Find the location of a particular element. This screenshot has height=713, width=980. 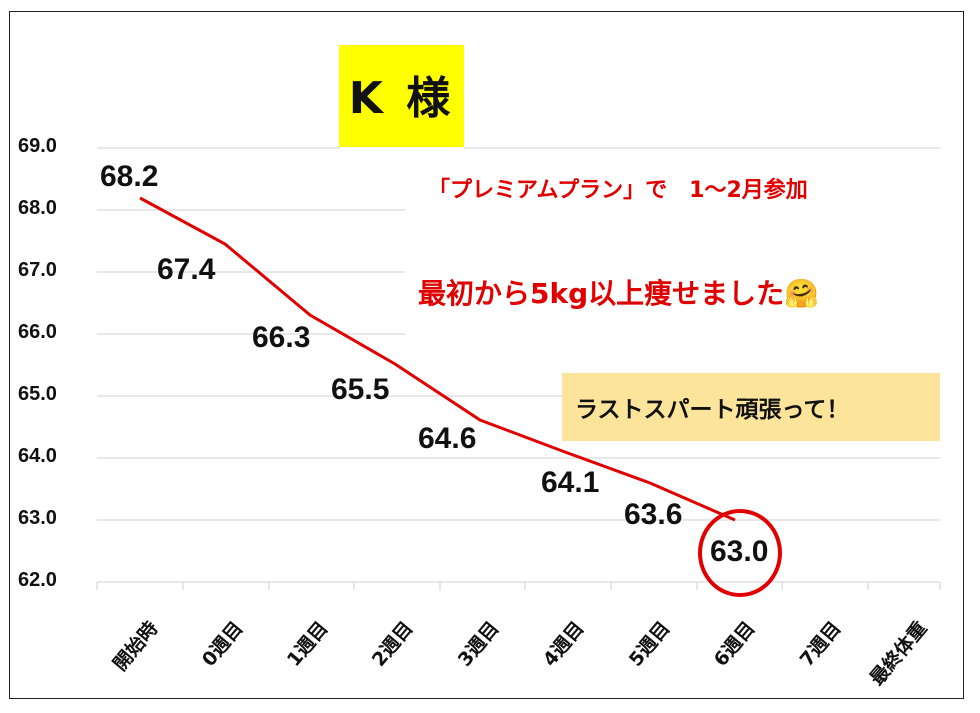

chart-title: K 様 is located at coordinates (401, 98).